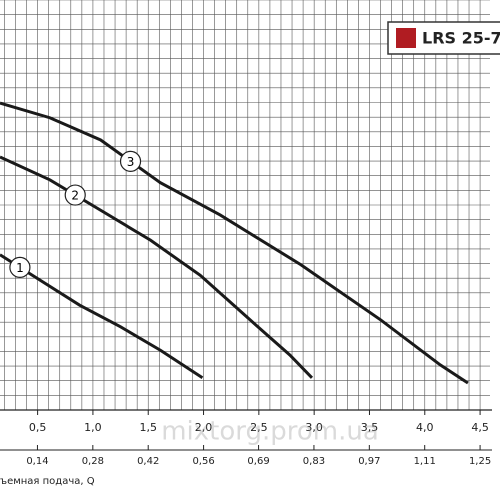  I want to click on legend-swatch, so click(406, 38).